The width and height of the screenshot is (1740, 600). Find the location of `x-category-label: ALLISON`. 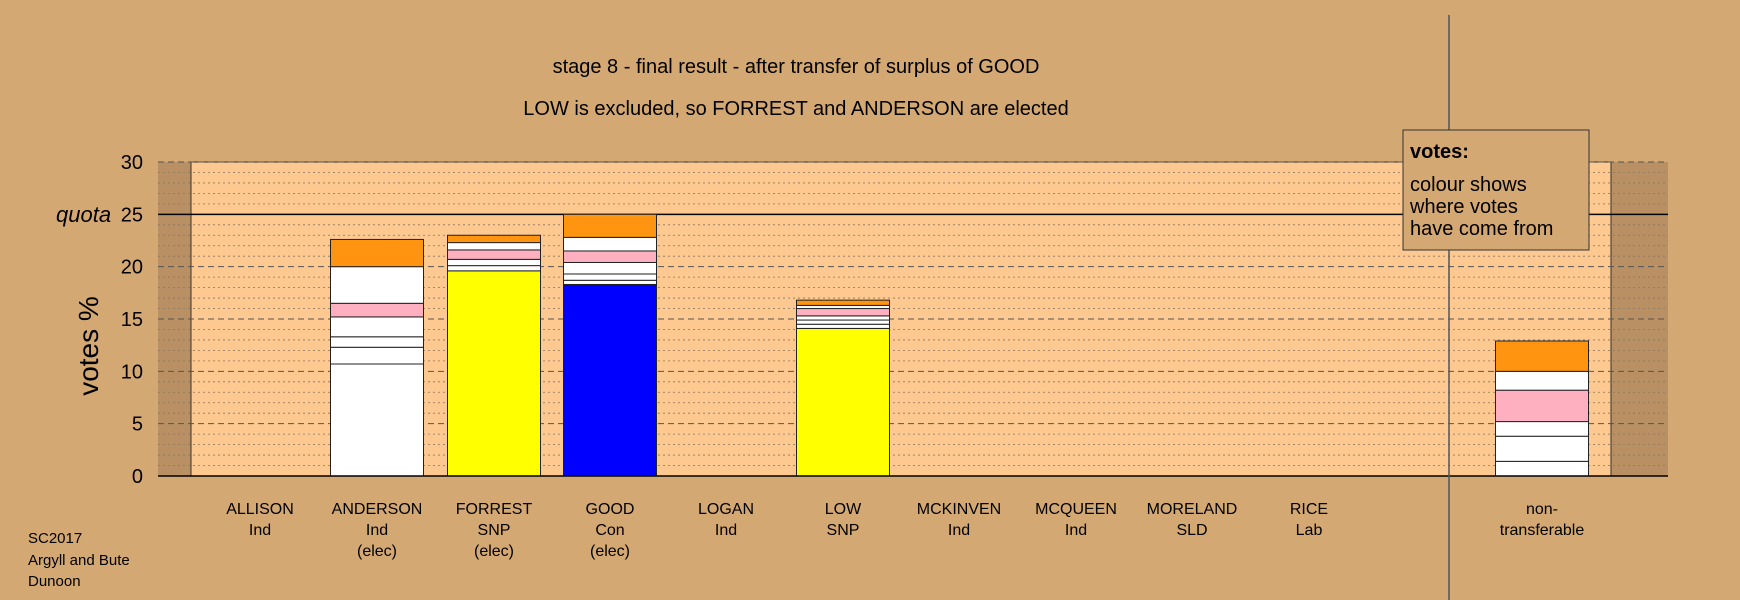

x-category-label: ALLISON is located at coordinates (260, 509).